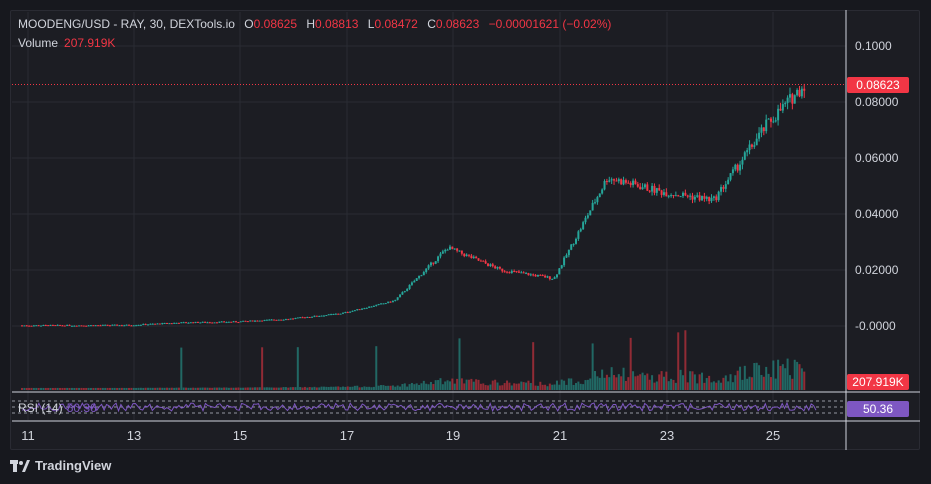  Describe the element at coordinates (877, 270) in the screenshot. I see `price-tick-4: 0.02000` at that location.